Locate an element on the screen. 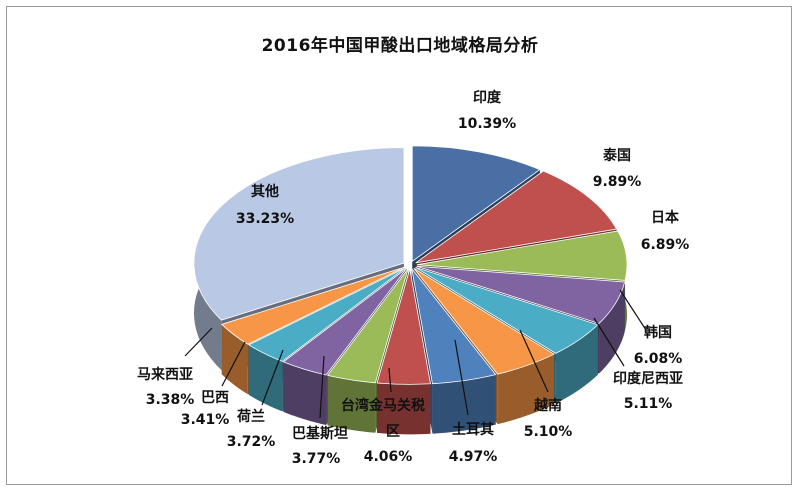 This screenshot has height=493, width=800. slice-name-label: 巴西 is located at coordinates (215, 398).